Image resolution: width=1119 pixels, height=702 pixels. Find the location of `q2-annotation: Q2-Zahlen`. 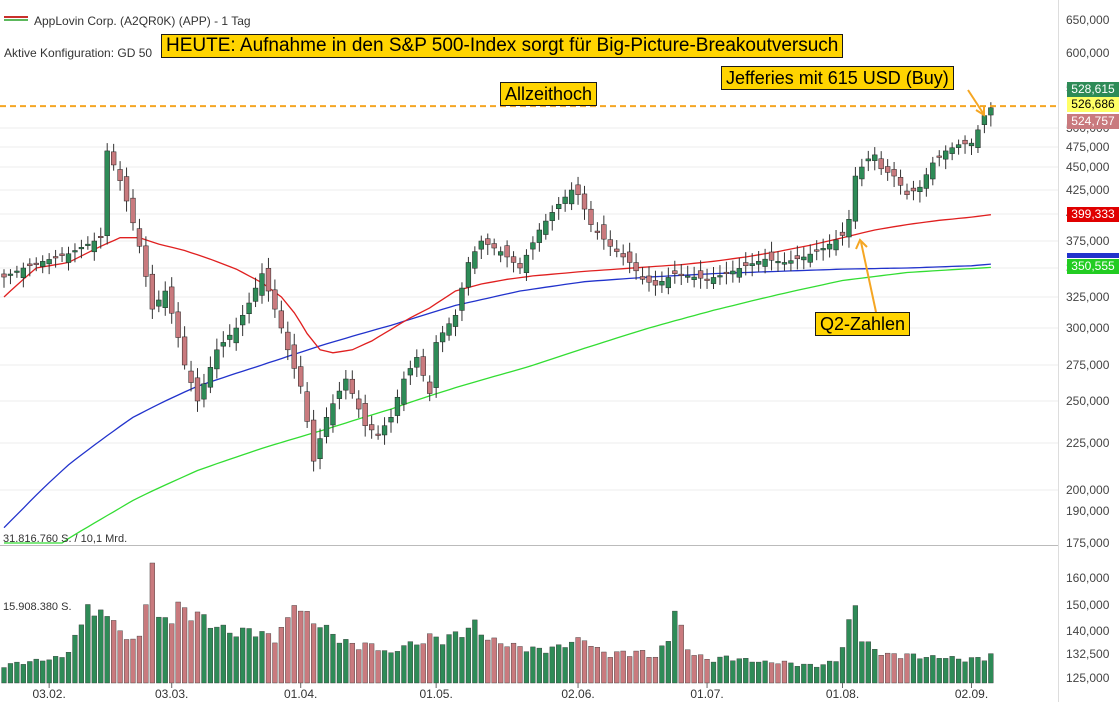

q2-annotation: Q2-Zahlen is located at coordinates (863, 324).